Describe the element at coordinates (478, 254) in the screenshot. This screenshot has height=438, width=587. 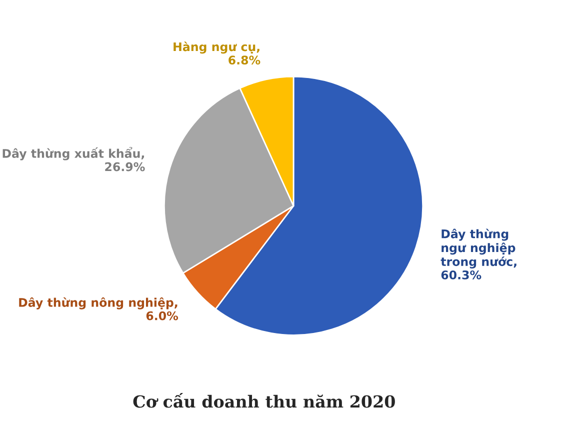
I see `slice-label: Dây thừng ngư nghiệp trong nước, 60.3%` at that location.